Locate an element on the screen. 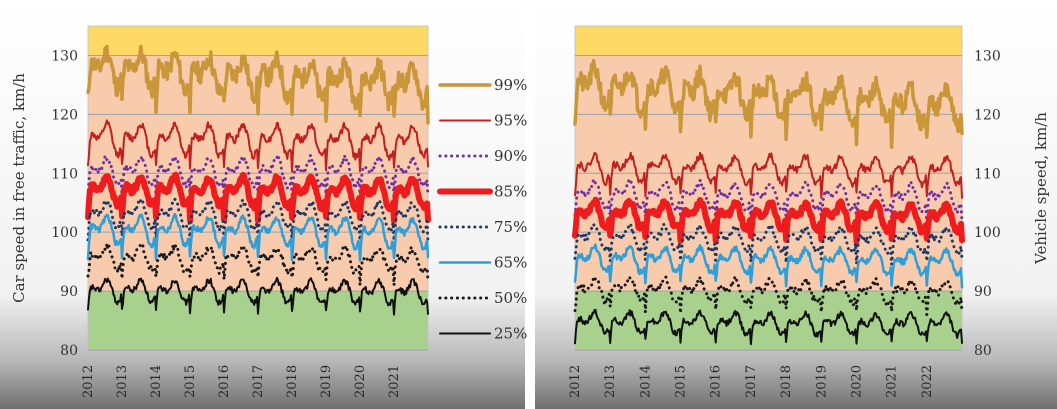 The height and width of the screenshot is (409, 1057). left-xtick-label: 2012 is located at coordinates (88, 381).